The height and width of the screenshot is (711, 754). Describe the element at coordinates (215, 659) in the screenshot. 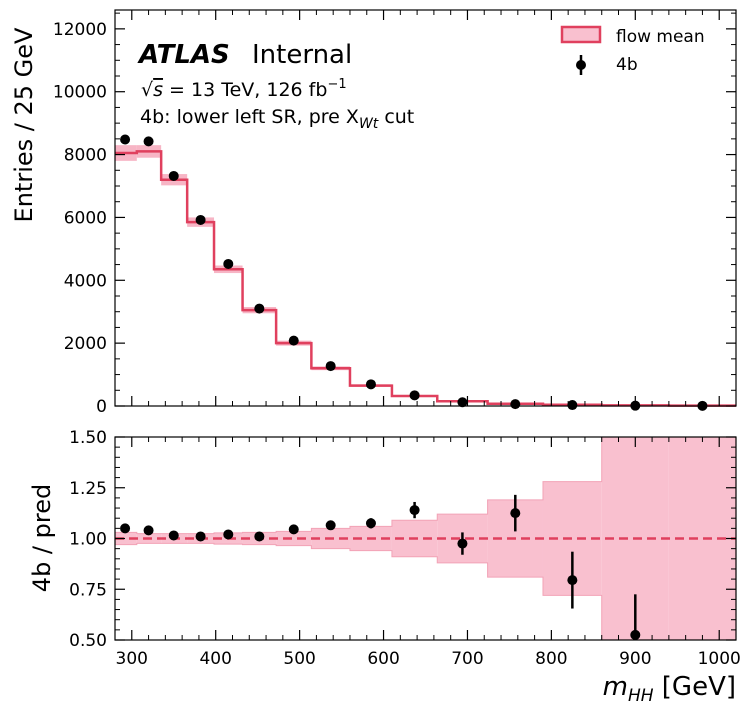

I see `ratio-x-tick-label: 400` at that location.